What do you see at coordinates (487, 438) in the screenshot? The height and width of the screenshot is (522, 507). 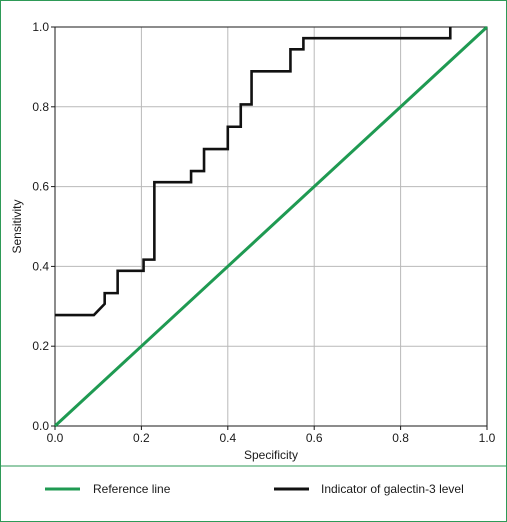 I see `x-tick-label-5: 1.0` at bounding box center [487, 438].